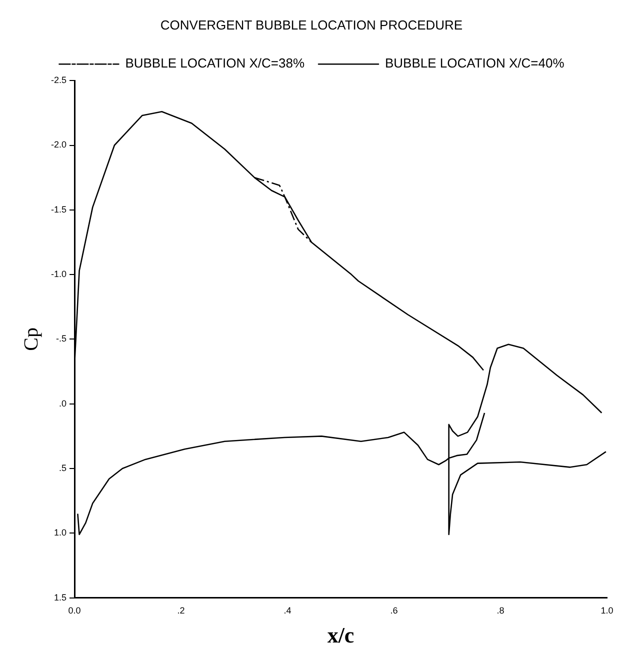  What do you see at coordinates (58, 274) in the screenshot?
I see `y-tick-label: -1.0` at bounding box center [58, 274].